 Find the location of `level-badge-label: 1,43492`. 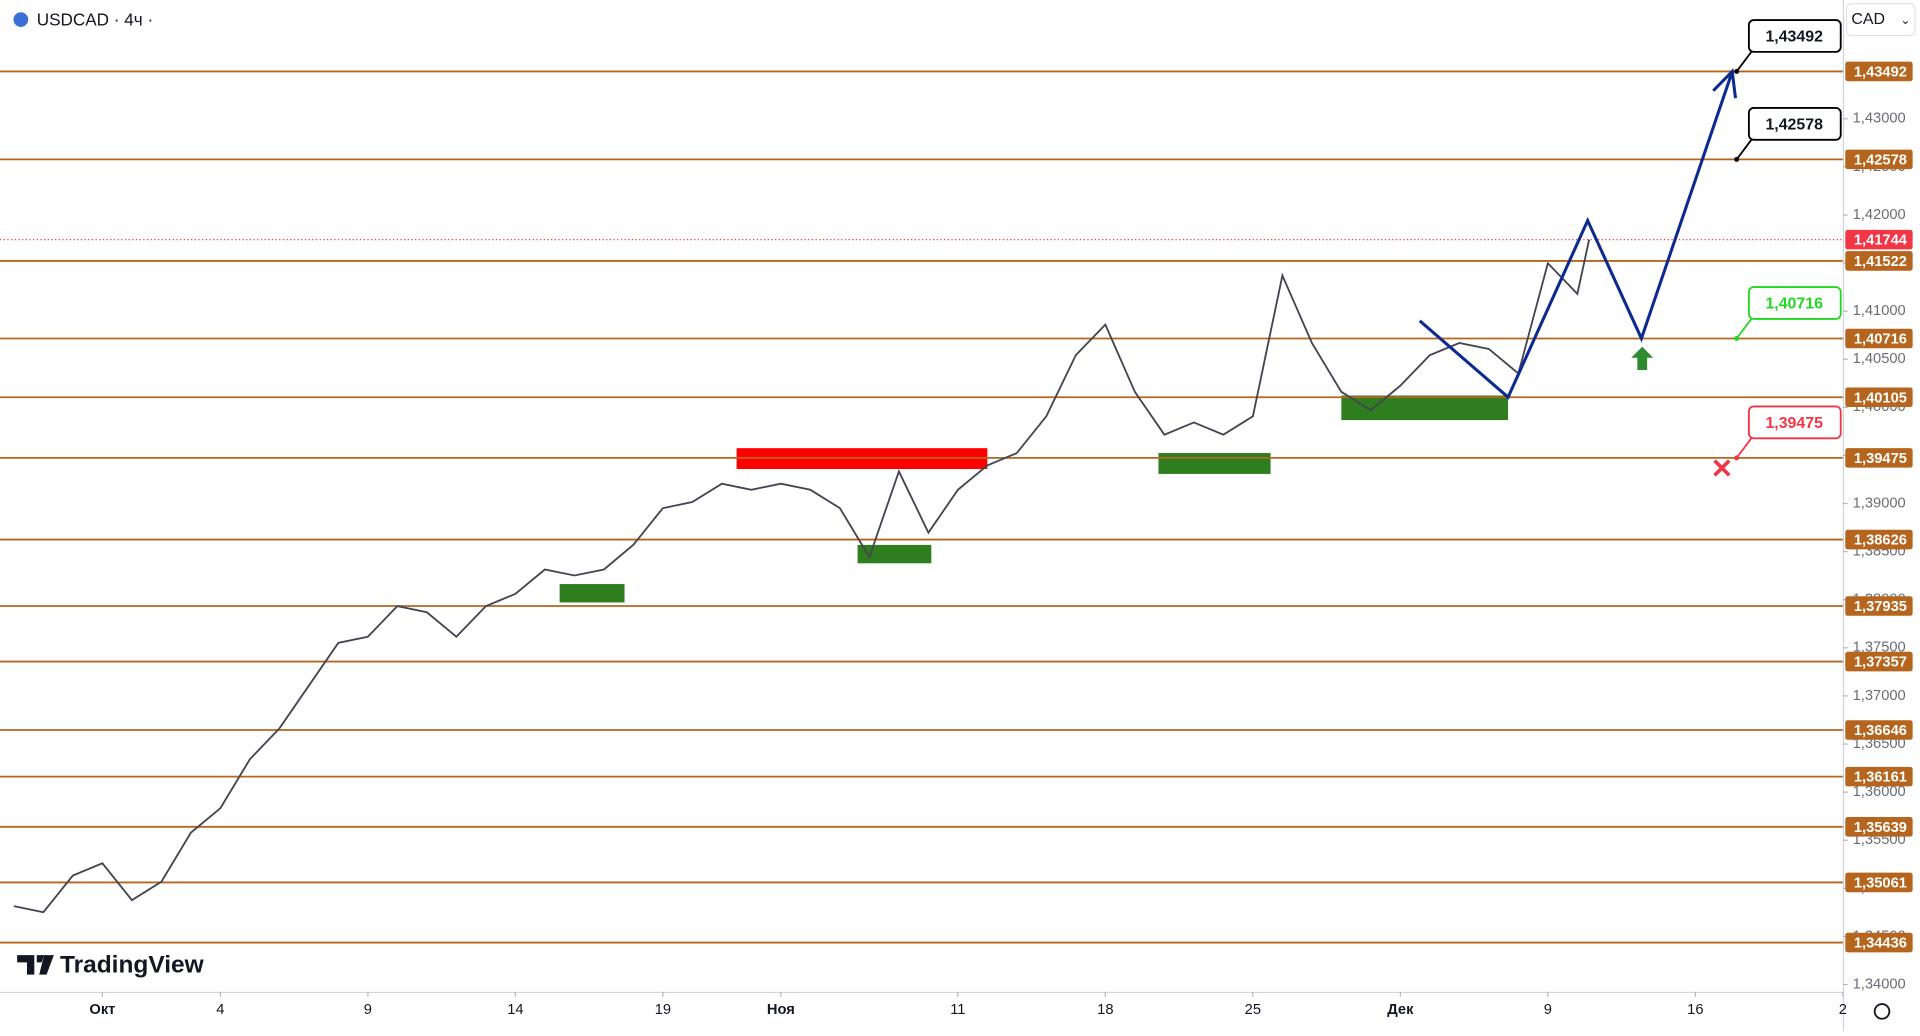

level-badge-label: 1,43492 is located at coordinates (1880, 73).